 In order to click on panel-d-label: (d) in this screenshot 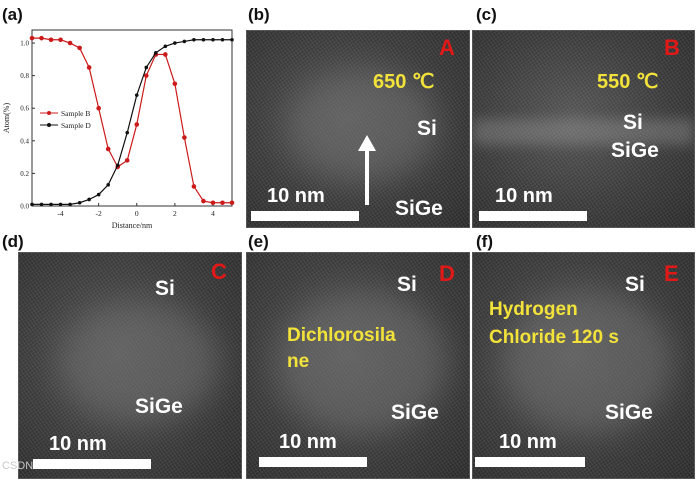, I will do `click(13, 241)`.